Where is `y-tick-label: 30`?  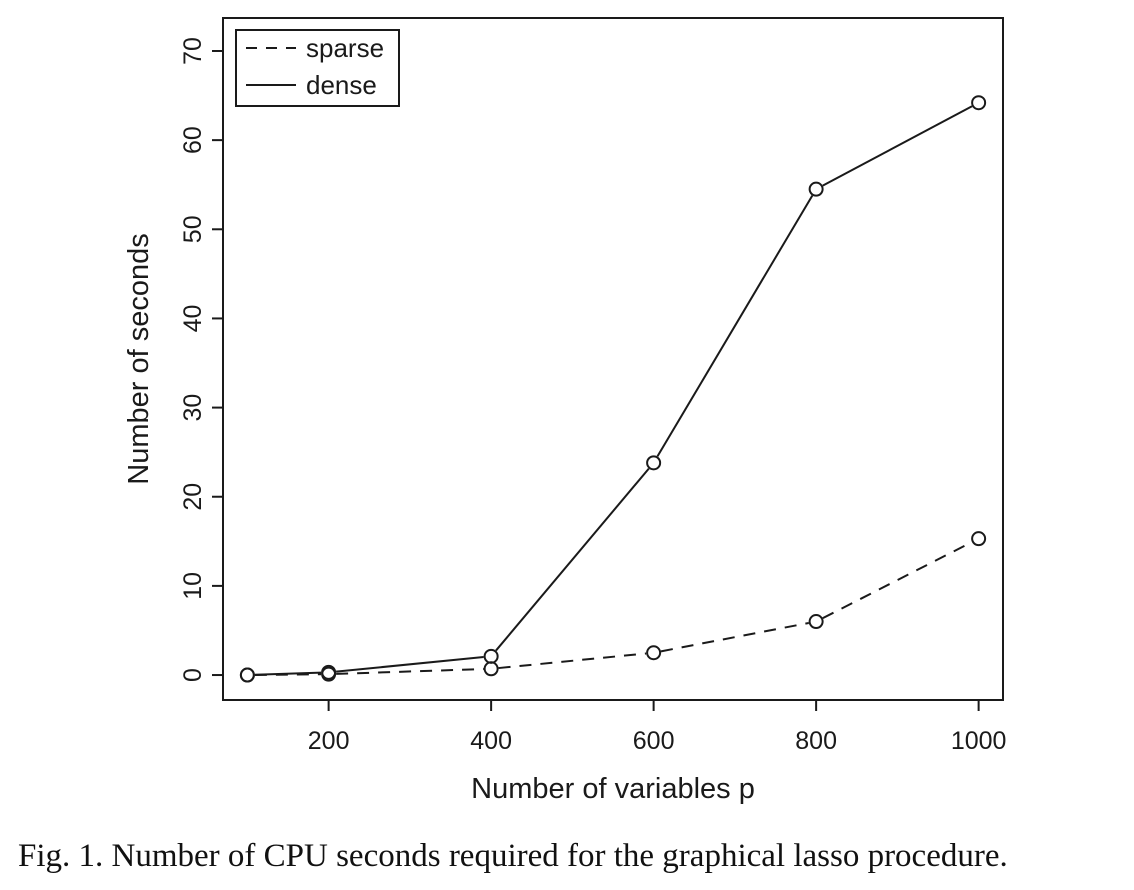
y-tick-label: 30 is located at coordinates (193, 408).